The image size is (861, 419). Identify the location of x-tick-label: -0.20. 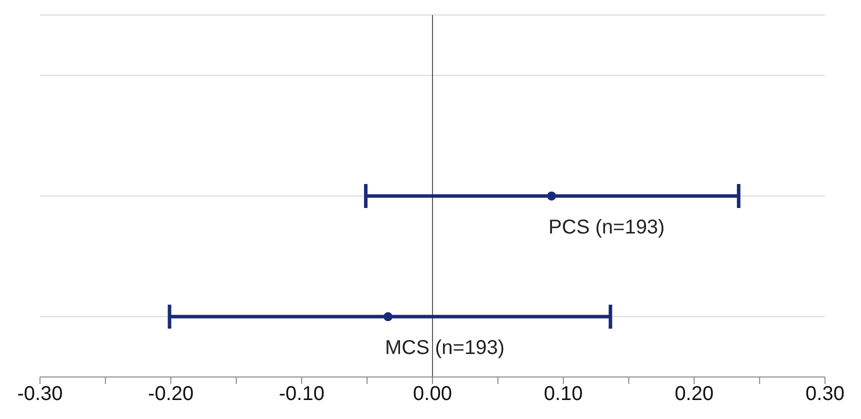
(171, 394).